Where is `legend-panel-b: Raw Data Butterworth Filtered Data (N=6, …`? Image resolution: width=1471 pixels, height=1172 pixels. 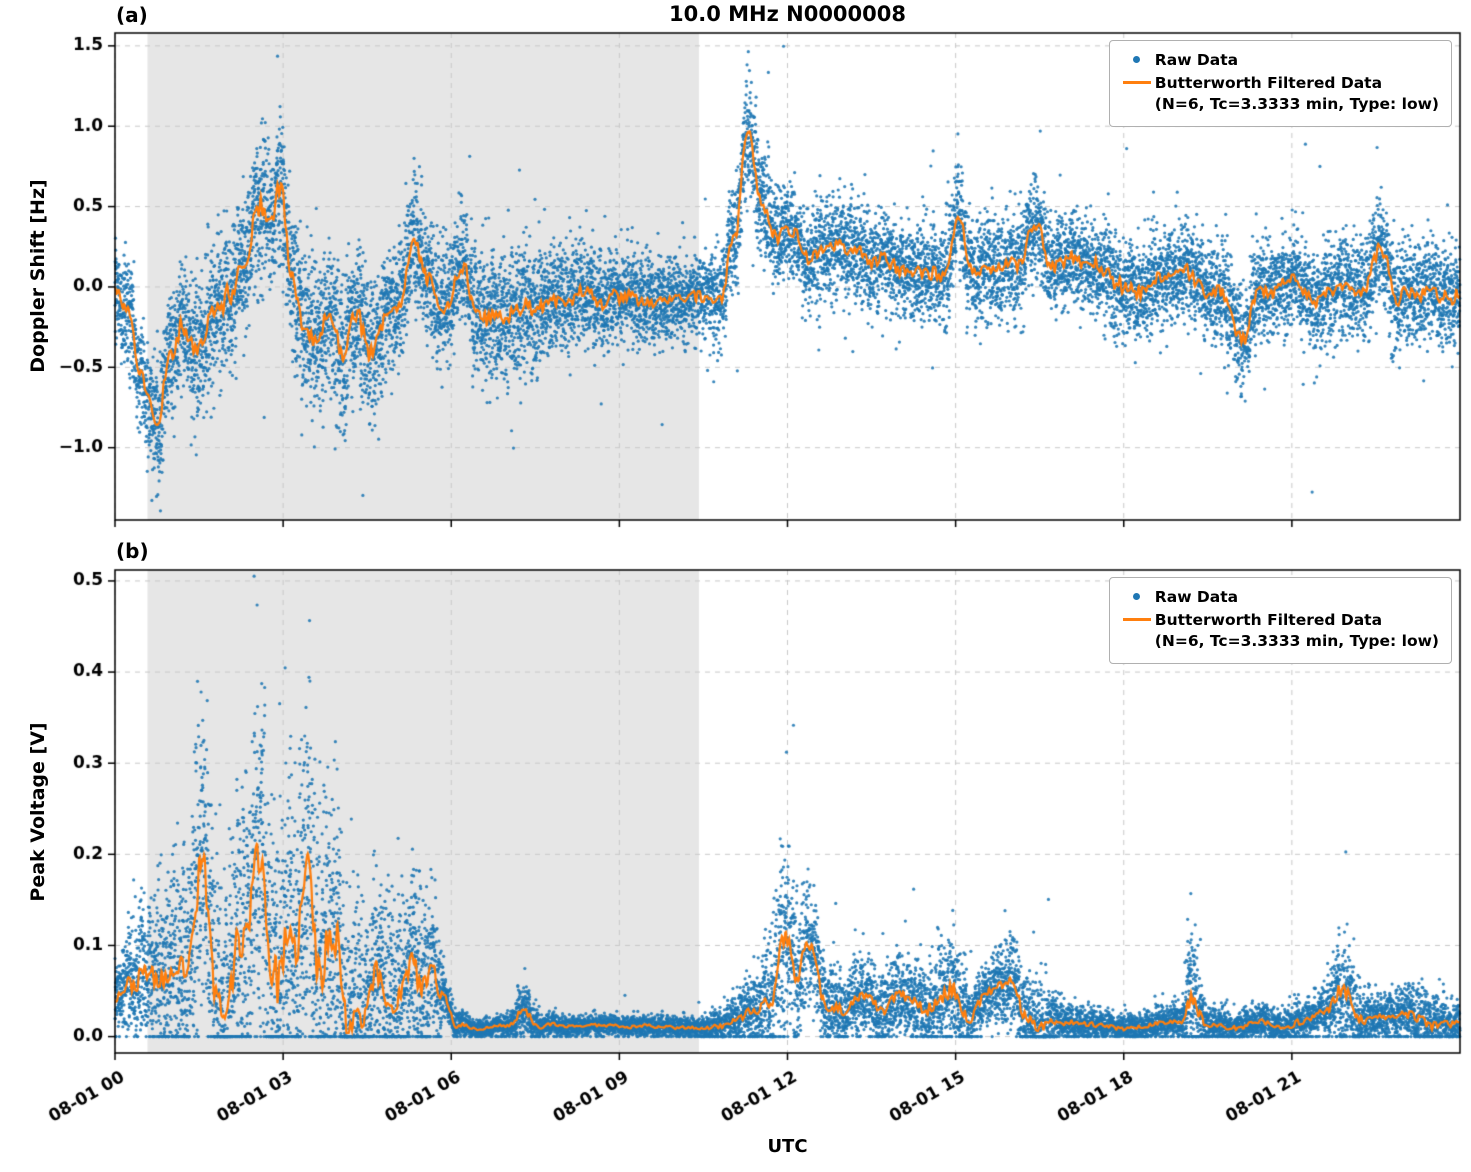
legend-panel-b: Raw Data Butterworth Filtered Data (N=6, … is located at coordinates (1280, 620).